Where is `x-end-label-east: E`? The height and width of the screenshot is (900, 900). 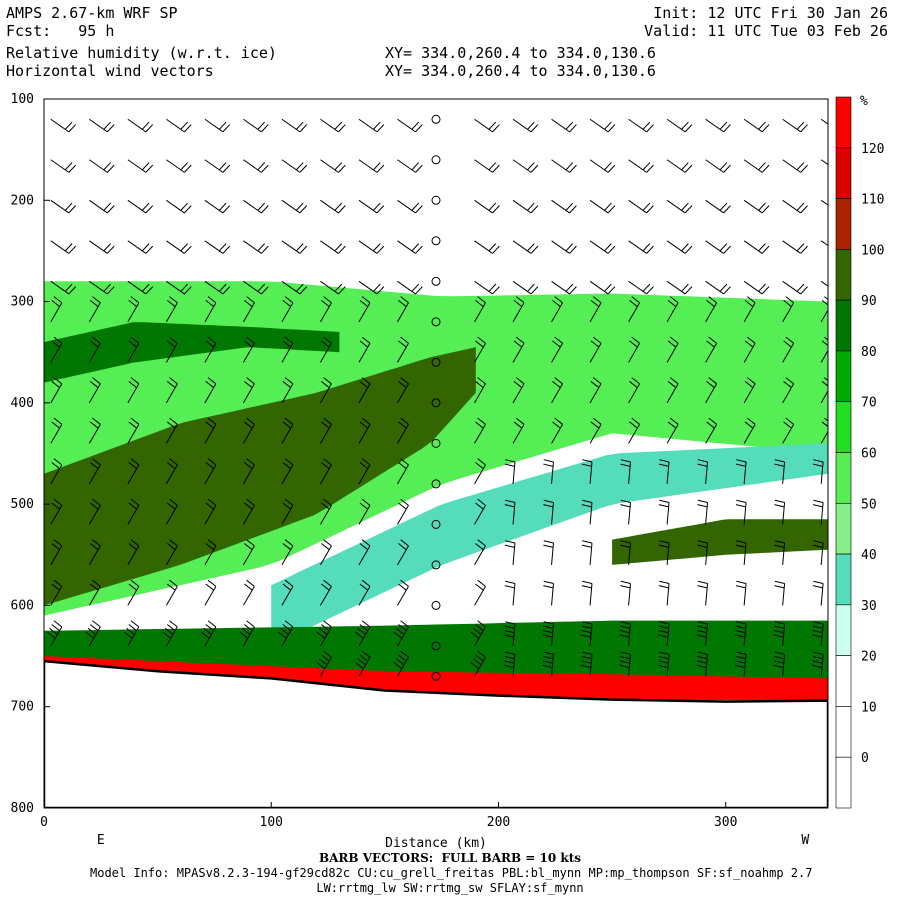
x-end-label-east: E is located at coordinates (101, 840).